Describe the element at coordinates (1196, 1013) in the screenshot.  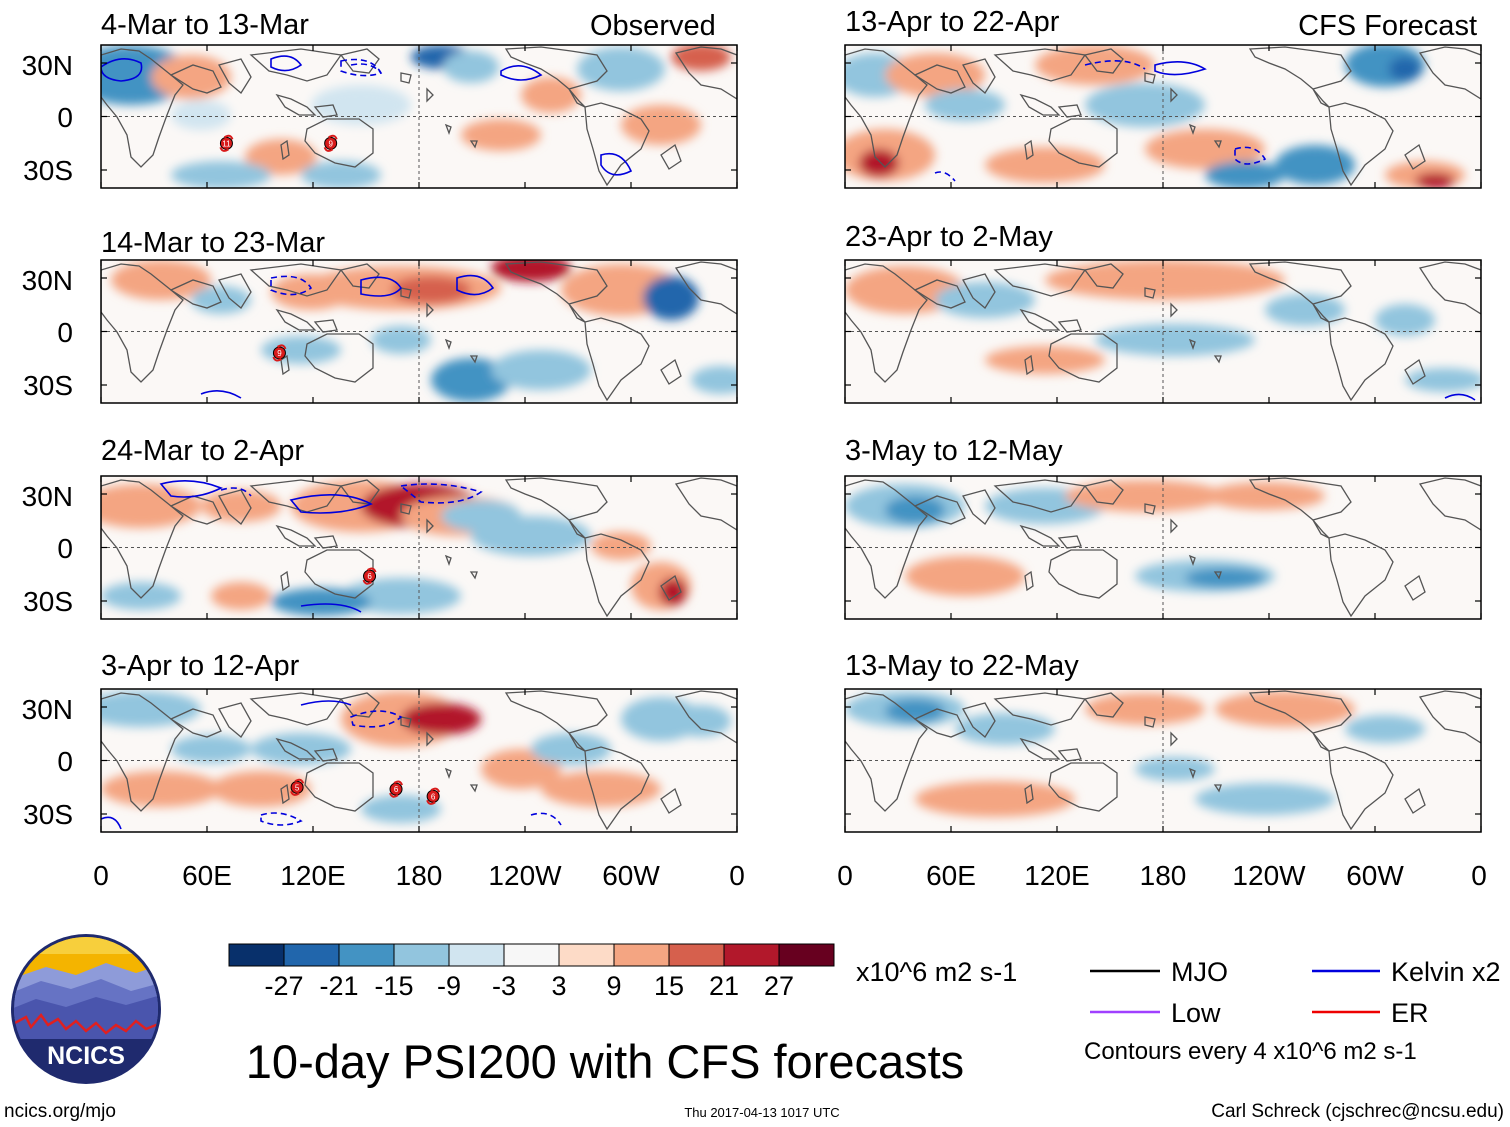
I see `legend-label-low: Low` at that location.